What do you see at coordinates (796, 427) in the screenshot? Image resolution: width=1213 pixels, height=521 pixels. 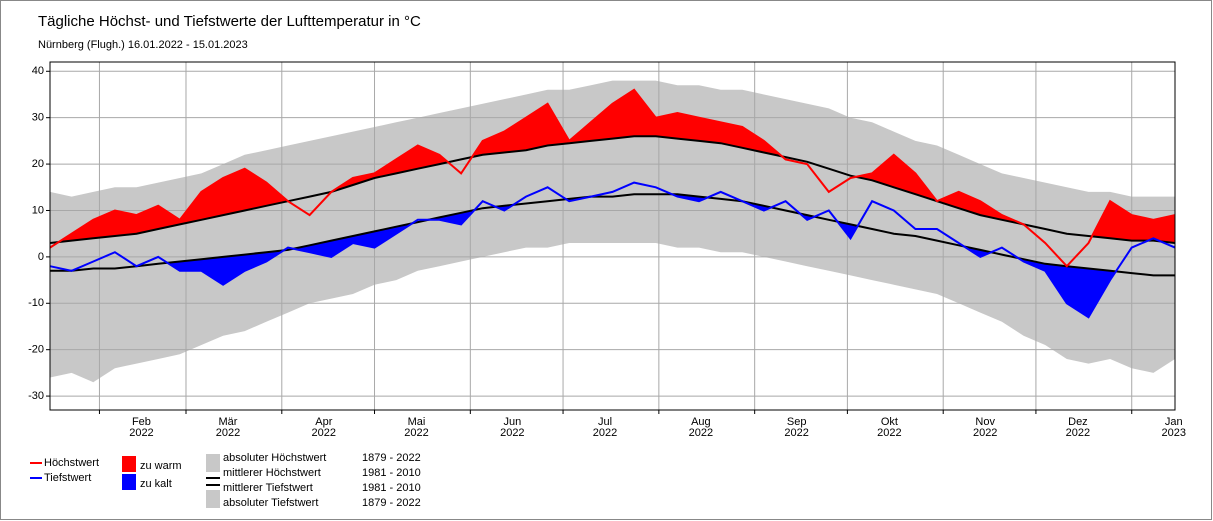 I see `x-tick-label: Sep 2022` at bounding box center [796, 427].